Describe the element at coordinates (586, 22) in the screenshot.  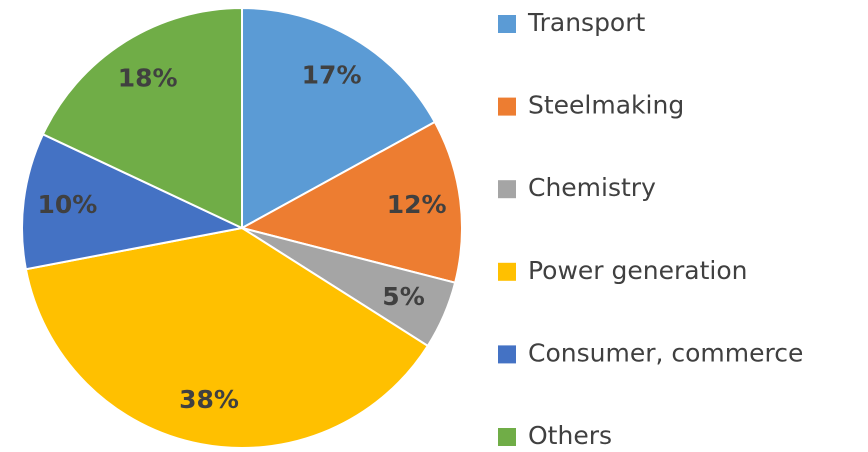
I see `legend-label: Transport` at that location.